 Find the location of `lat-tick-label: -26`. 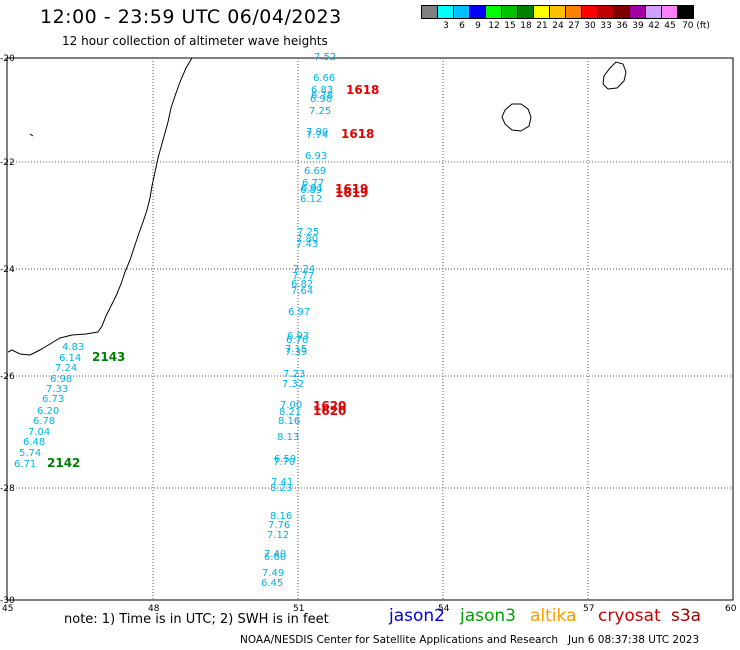

lat-tick-label: -26 is located at coordinates (7, 377).